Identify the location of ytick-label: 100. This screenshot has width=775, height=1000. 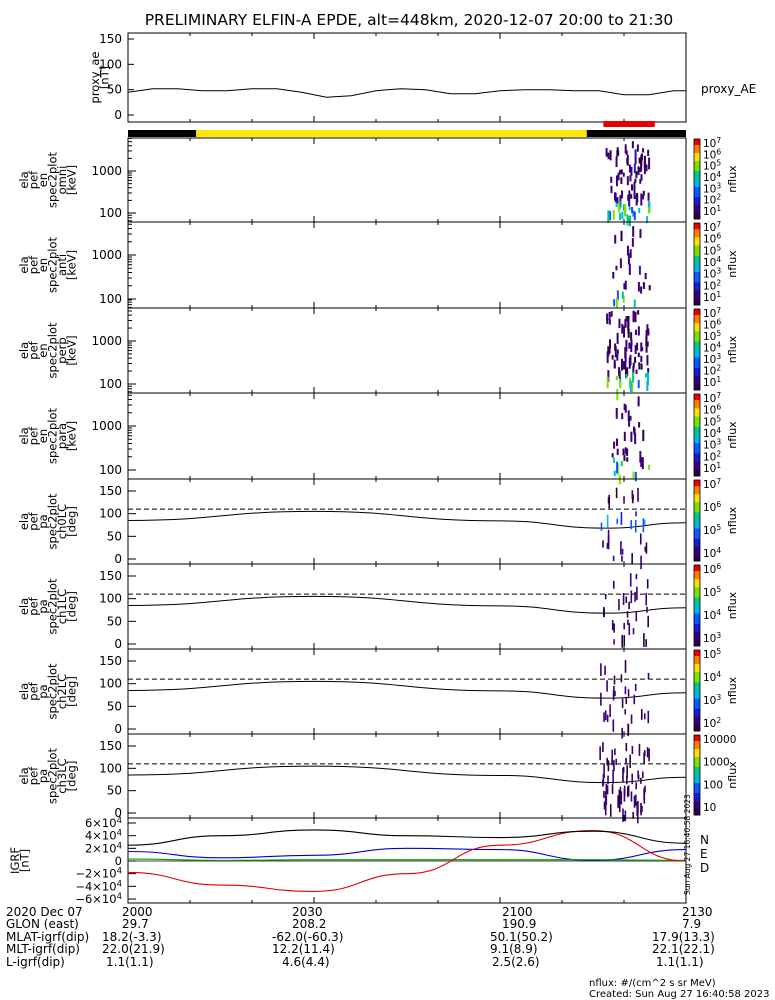
(110, 384).